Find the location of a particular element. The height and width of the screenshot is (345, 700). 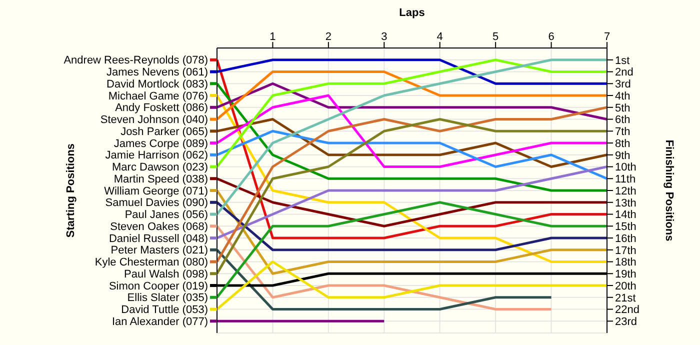

legend-label: Andrew Rees-Reynolds (078) is located at coordinates (136, 60).